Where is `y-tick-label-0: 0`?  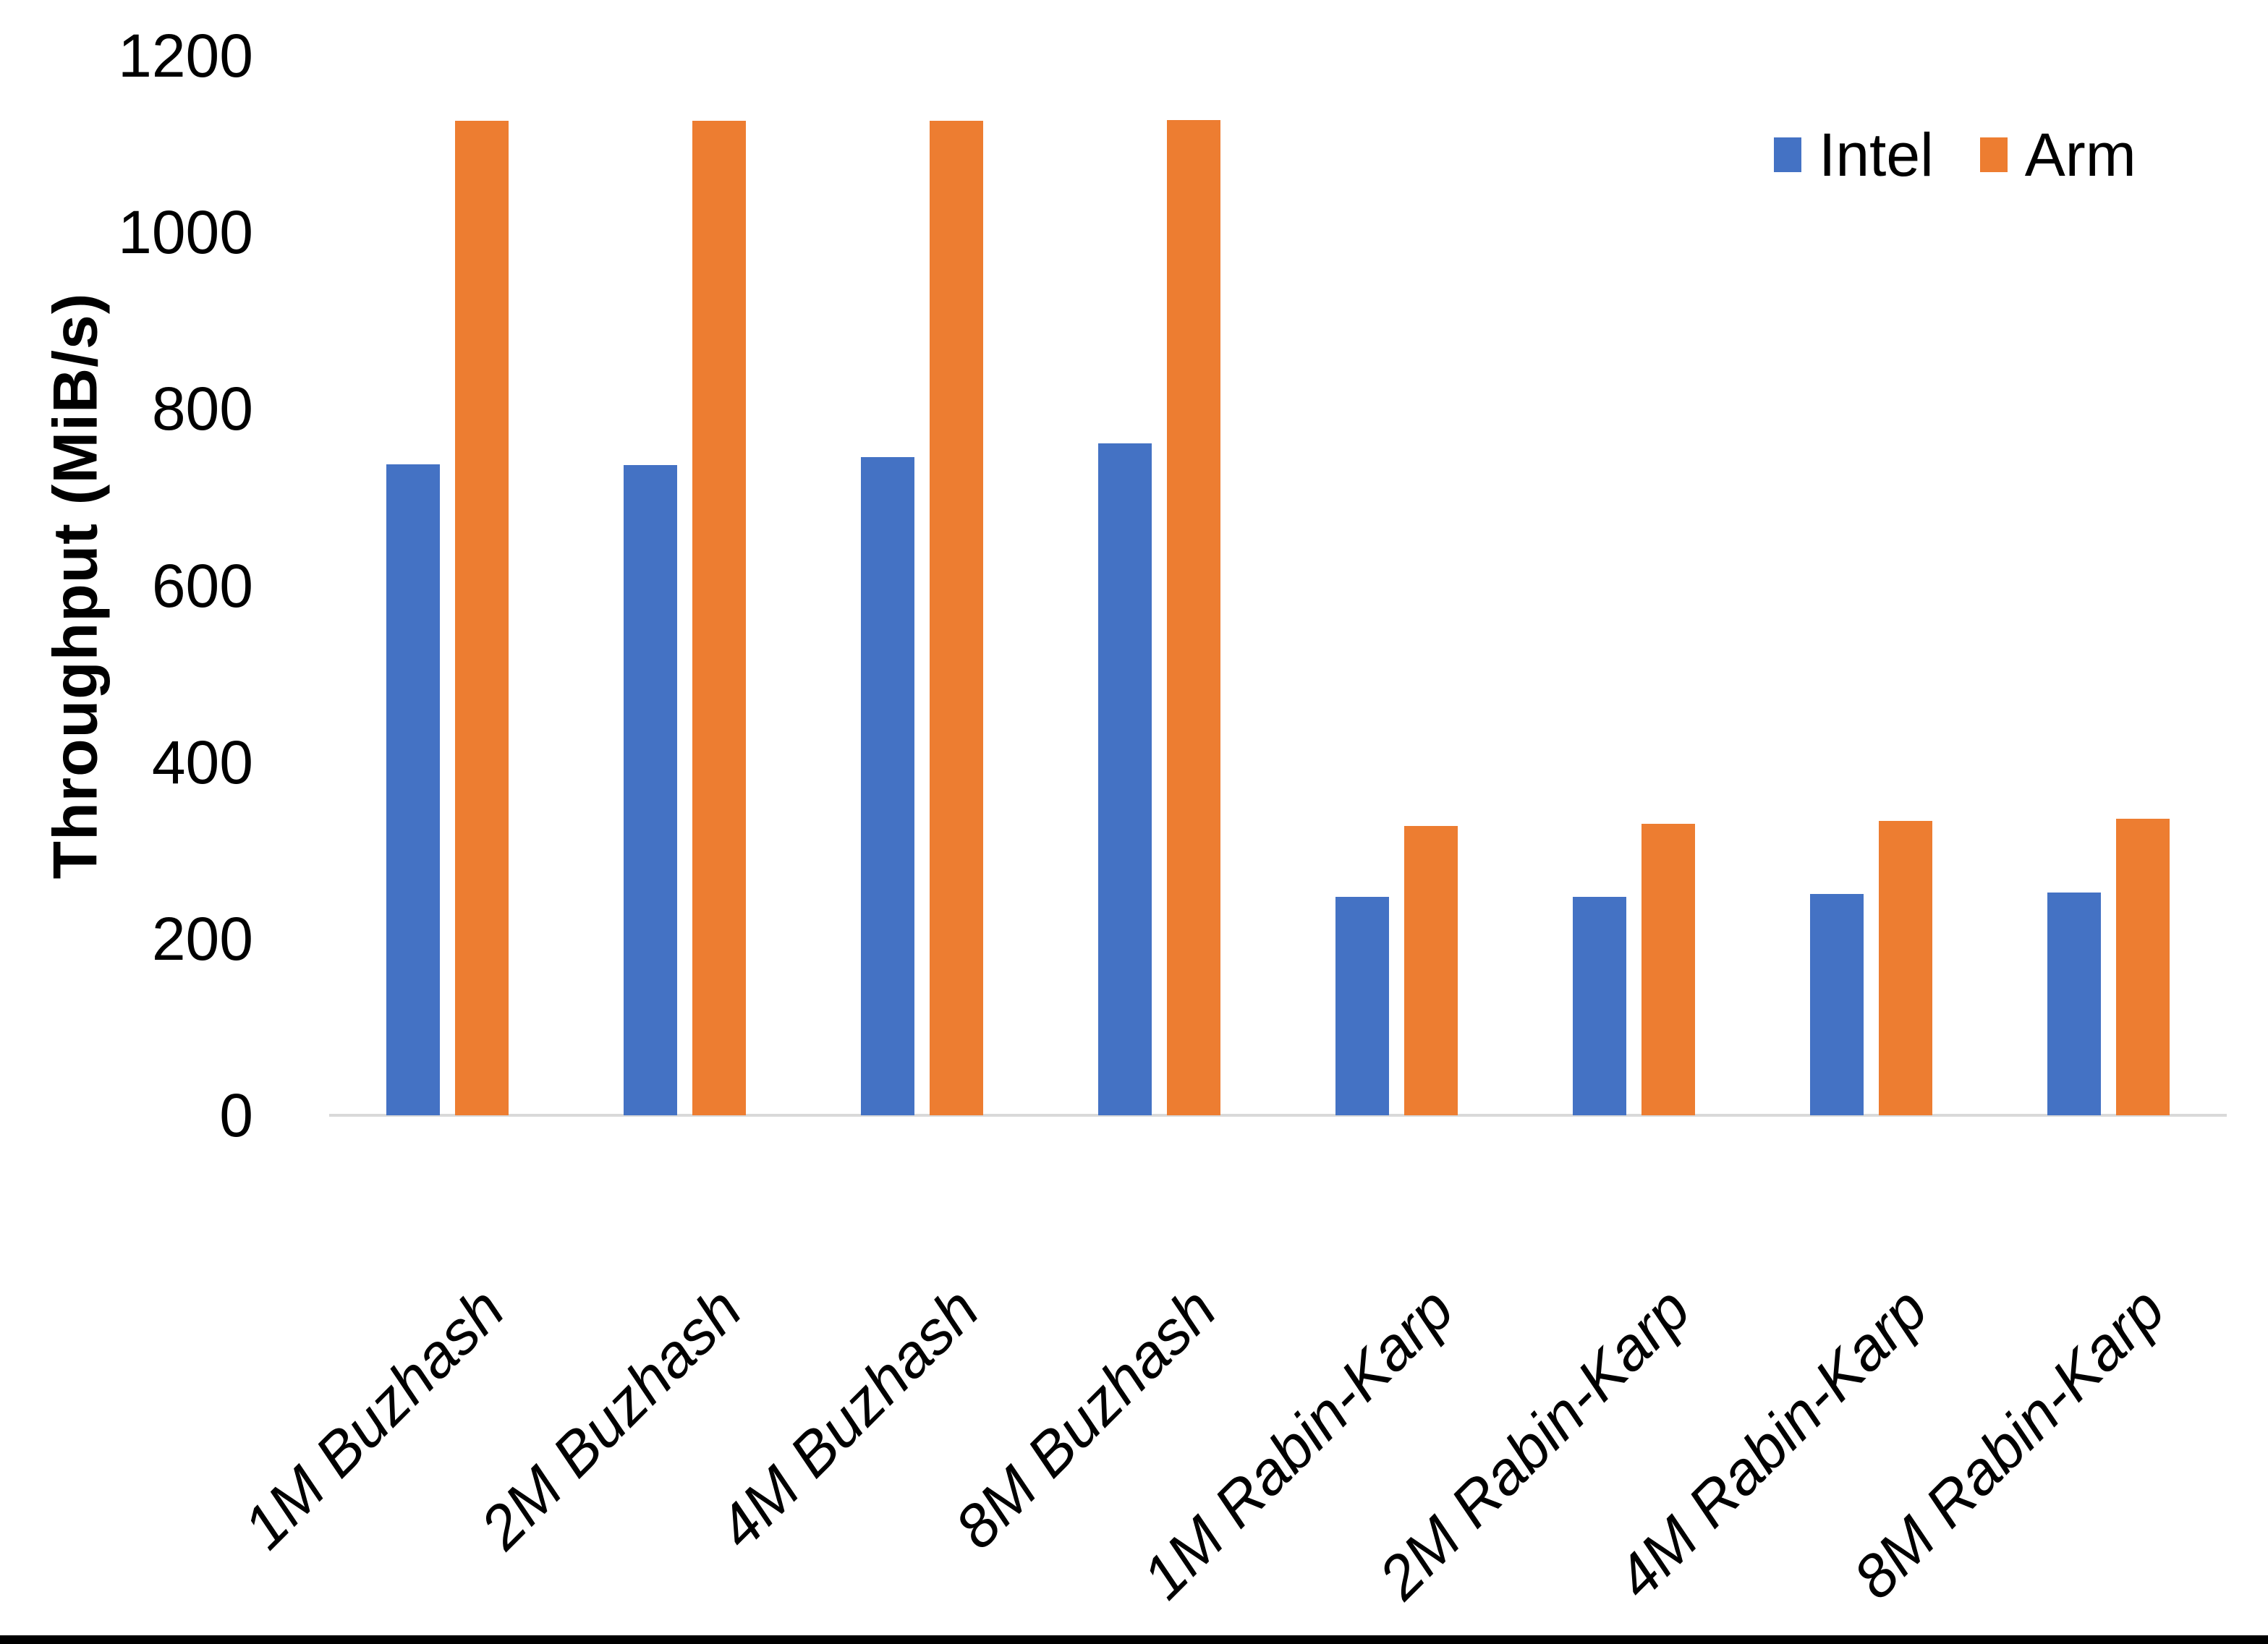 y-tick-label-0: 0 is located at coordinates (236, 1115).